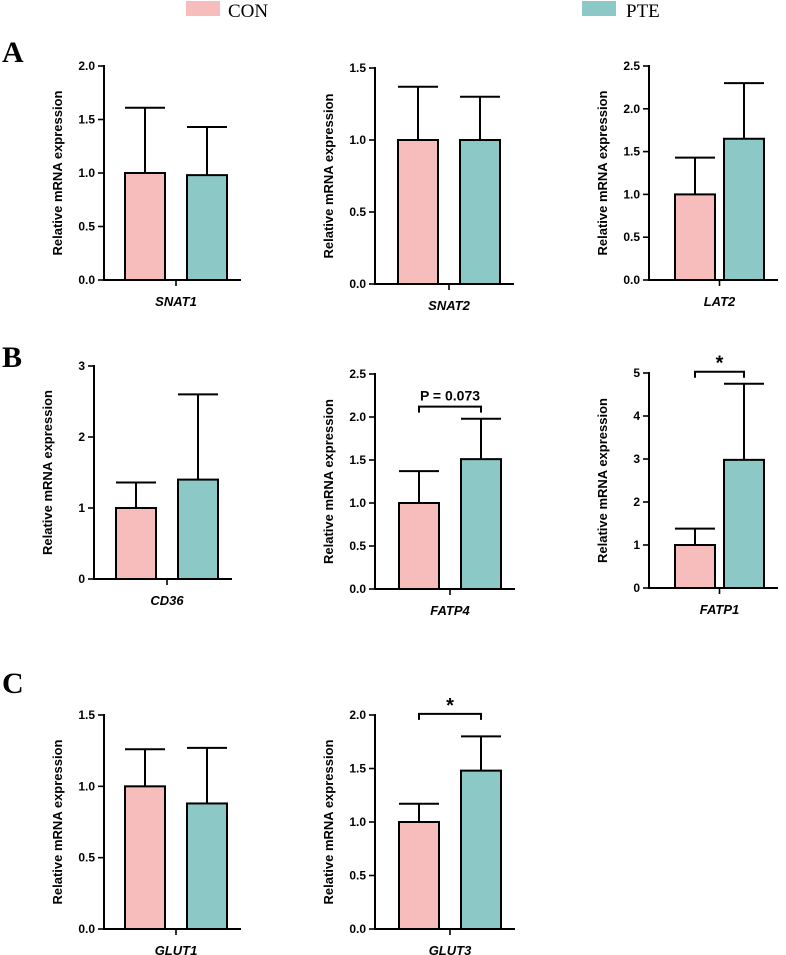 The width and height of the screenshot is (786, 955). What do you see at coordinates (636, 416) in the screenshot?
I see `y-tick-label: 4` at bounding box center [636, 416].